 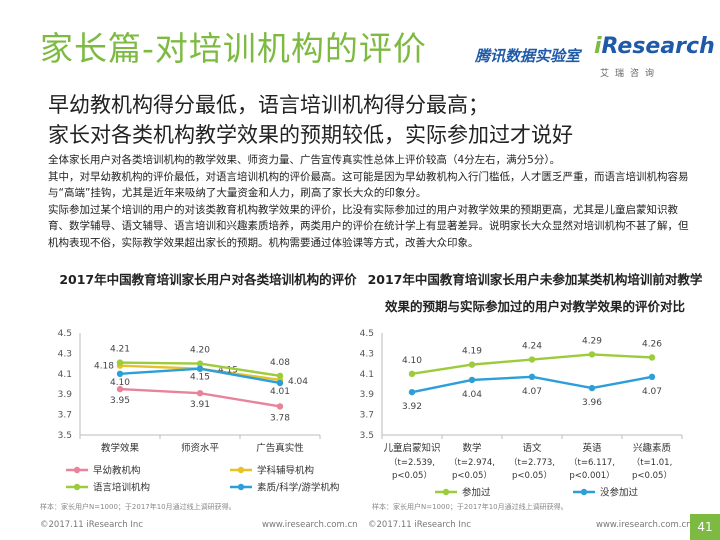 I want to click on footer-copyright-left: ©2017.11 iResearch Inc, so click(x=91, y=525).